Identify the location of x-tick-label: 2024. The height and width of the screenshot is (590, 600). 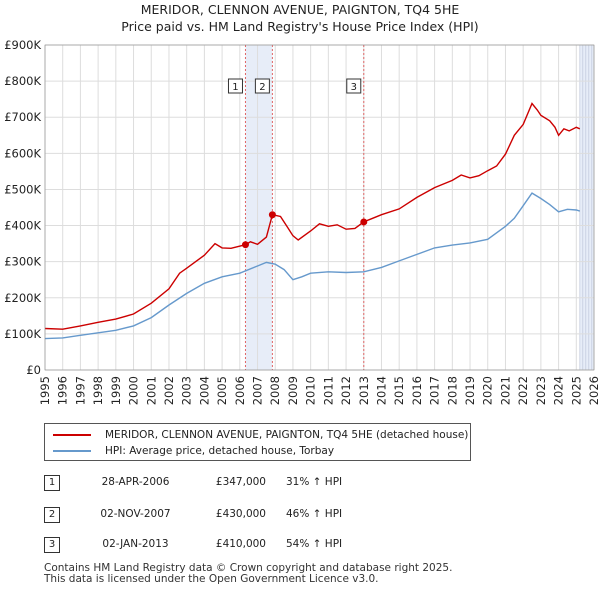
(559, 390).